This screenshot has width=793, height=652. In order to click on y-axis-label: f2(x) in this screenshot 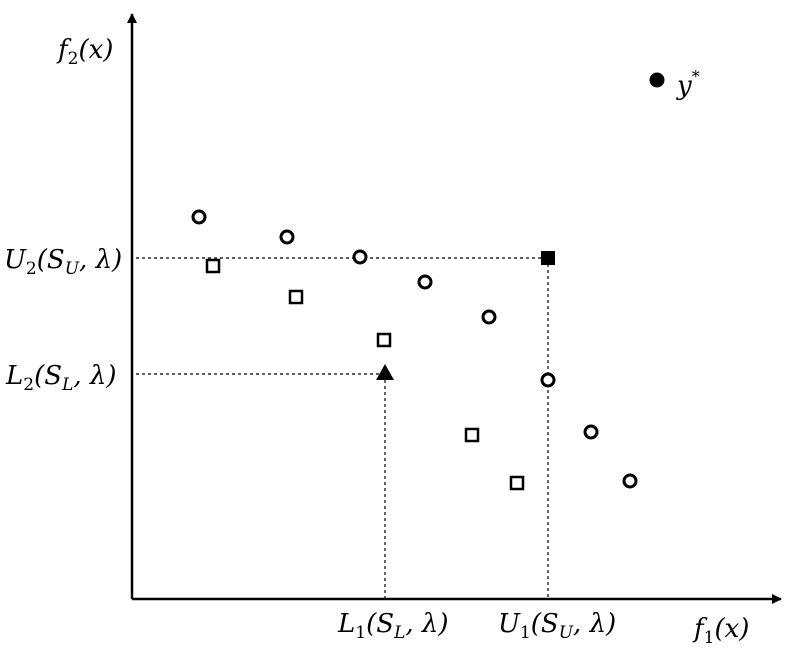, I will do `click(84, 52)`.